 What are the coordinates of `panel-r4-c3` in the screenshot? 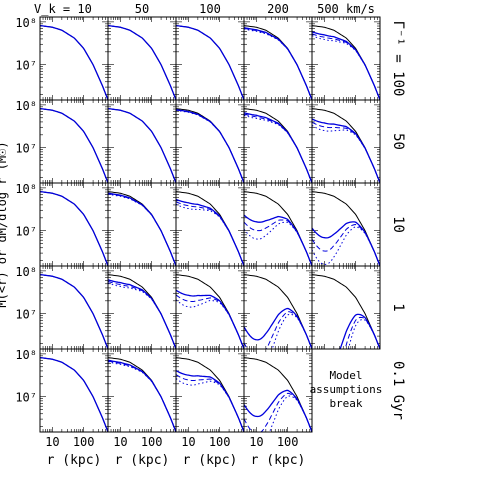 It's located at (278, 390).